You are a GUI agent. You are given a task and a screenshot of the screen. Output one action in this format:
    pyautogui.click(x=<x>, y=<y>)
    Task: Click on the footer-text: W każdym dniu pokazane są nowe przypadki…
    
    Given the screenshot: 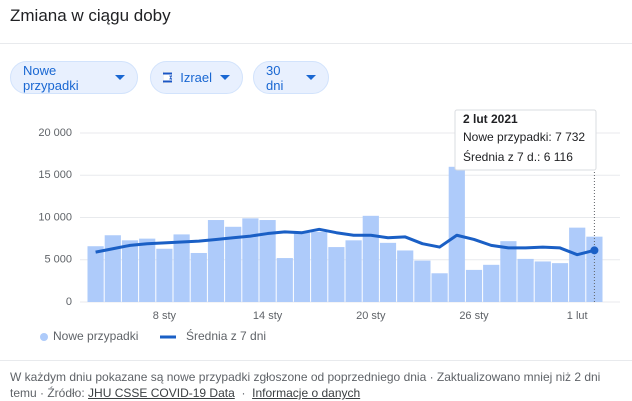 What is the action you would take?
    pyautogui.click(x=305, y=385)
    